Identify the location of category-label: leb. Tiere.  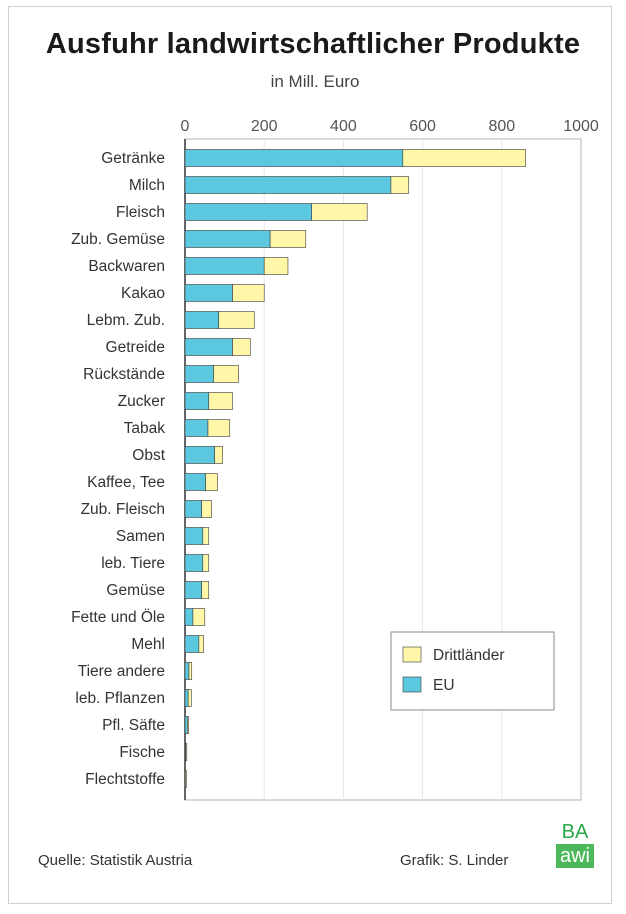
(133, 563).